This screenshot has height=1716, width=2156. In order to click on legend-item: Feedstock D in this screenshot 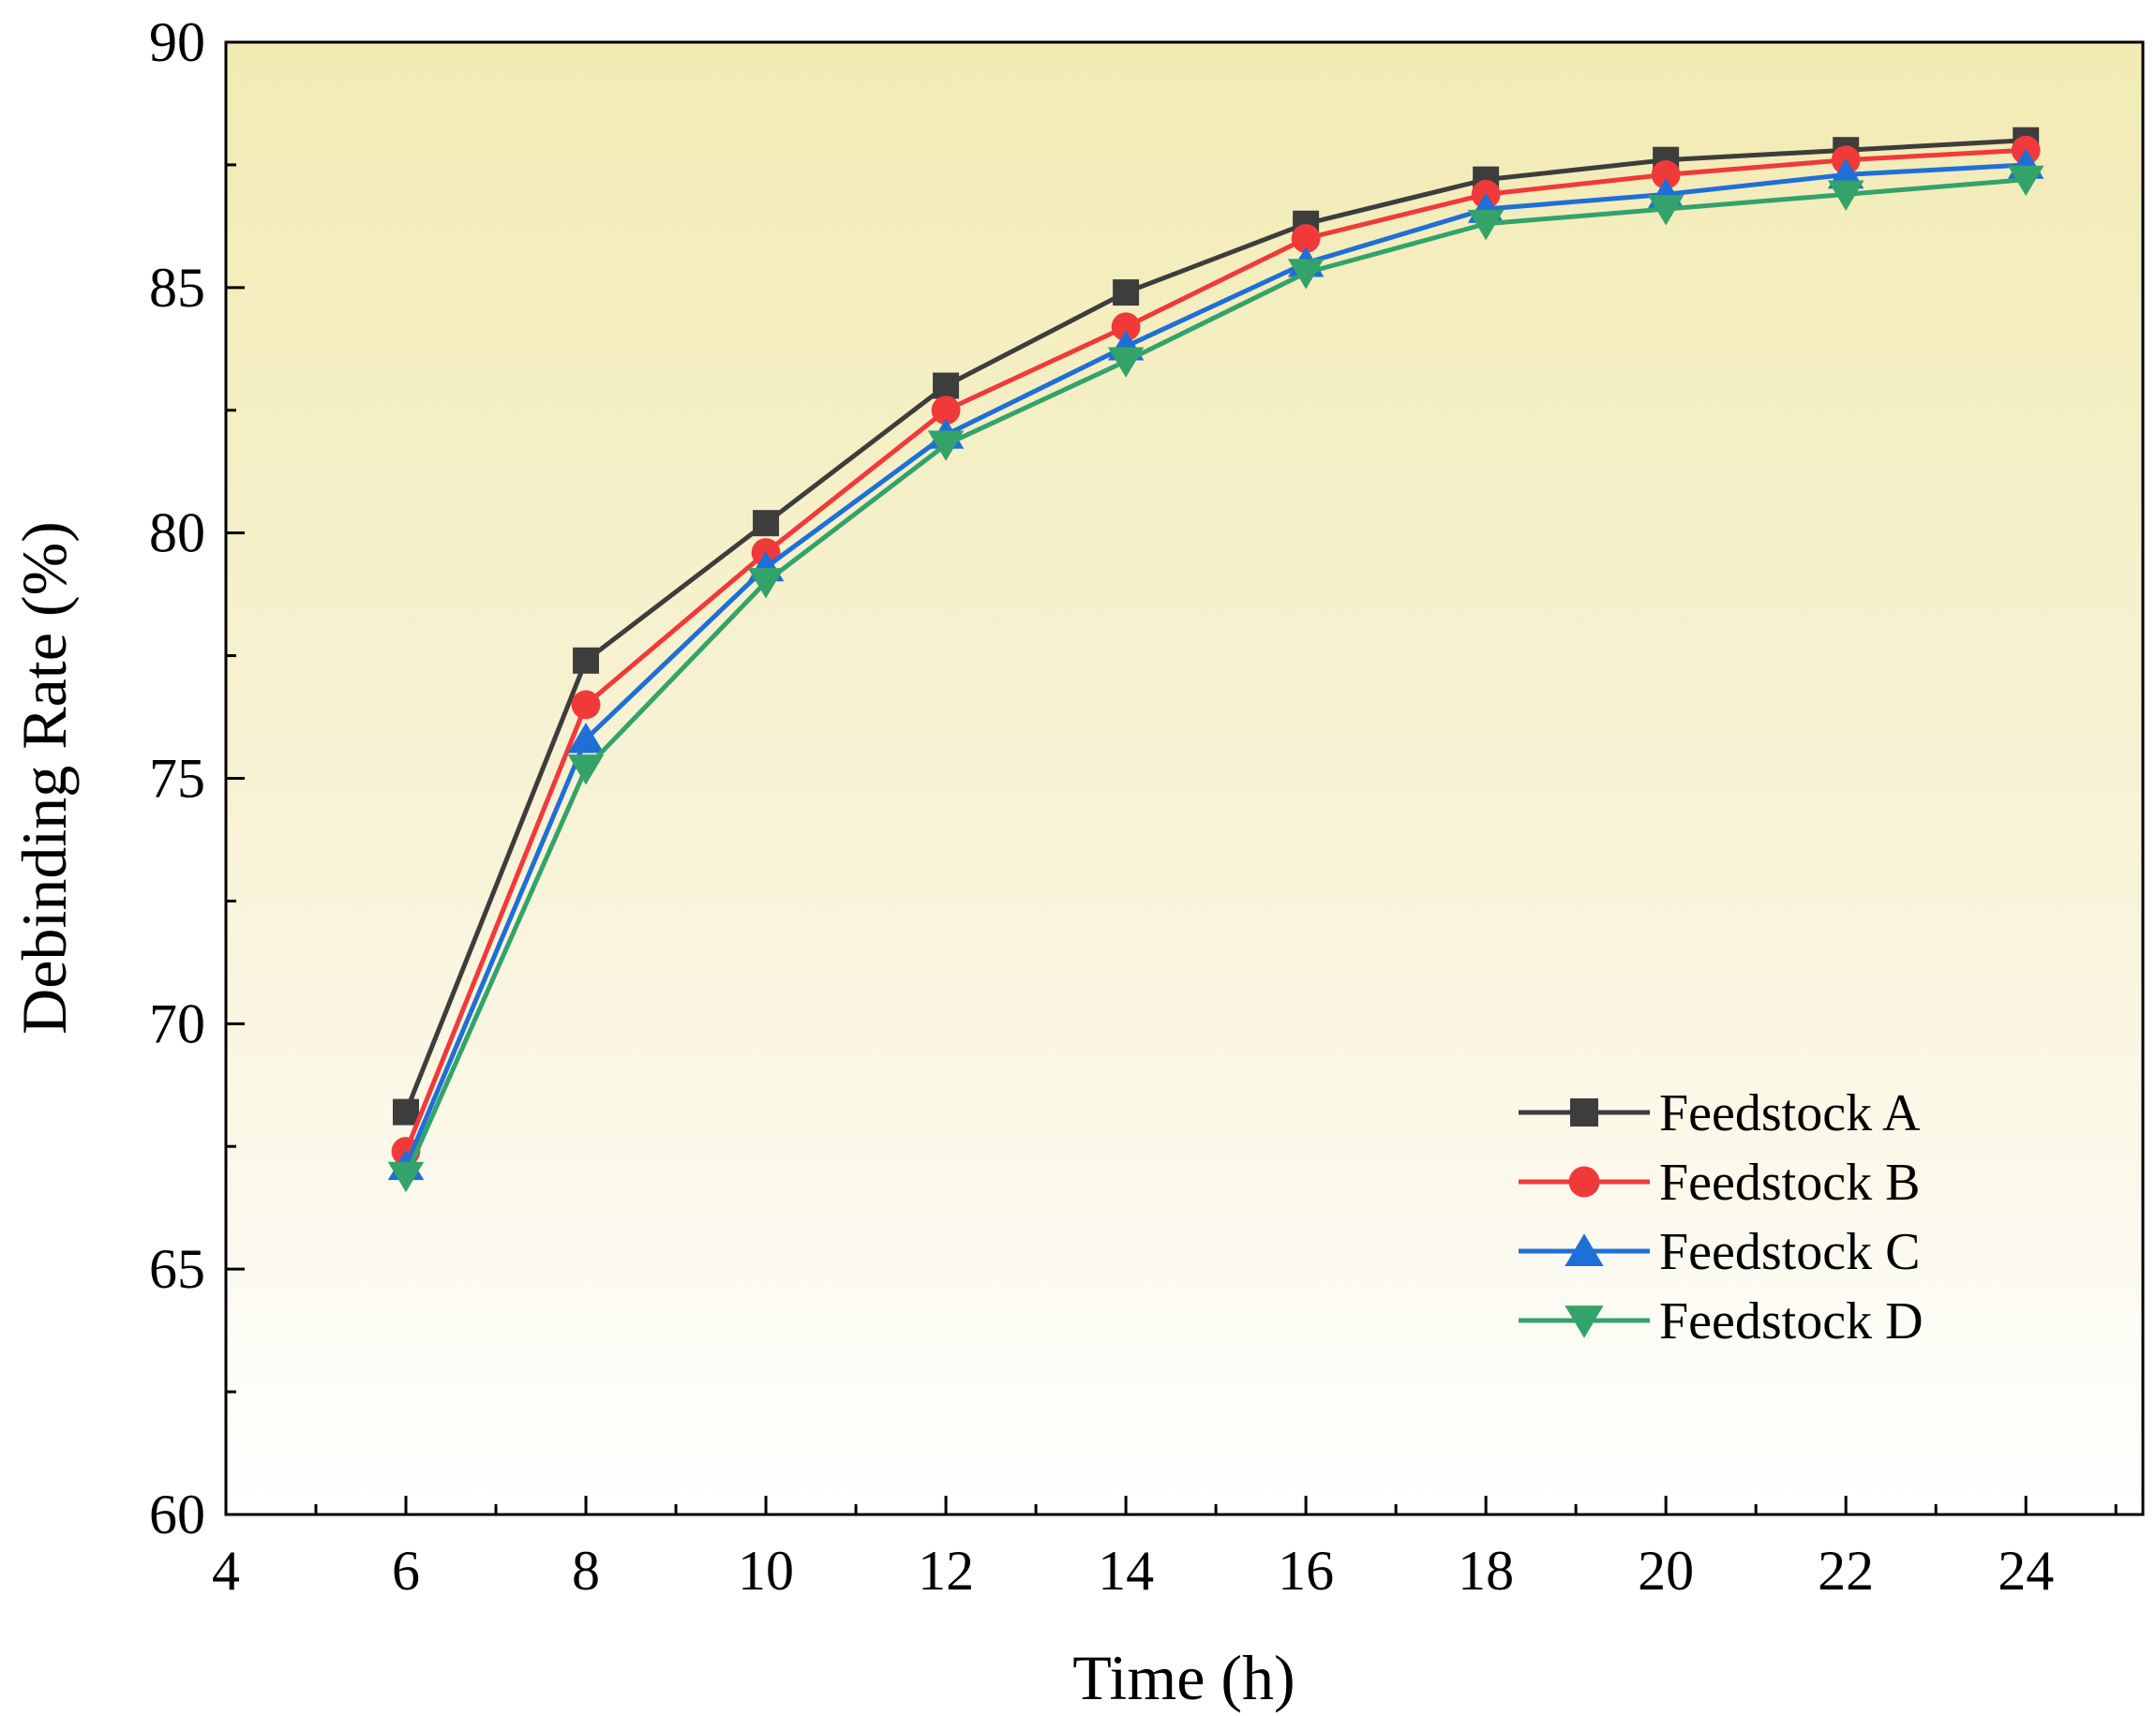, I will do `click(1721, 1321)`.